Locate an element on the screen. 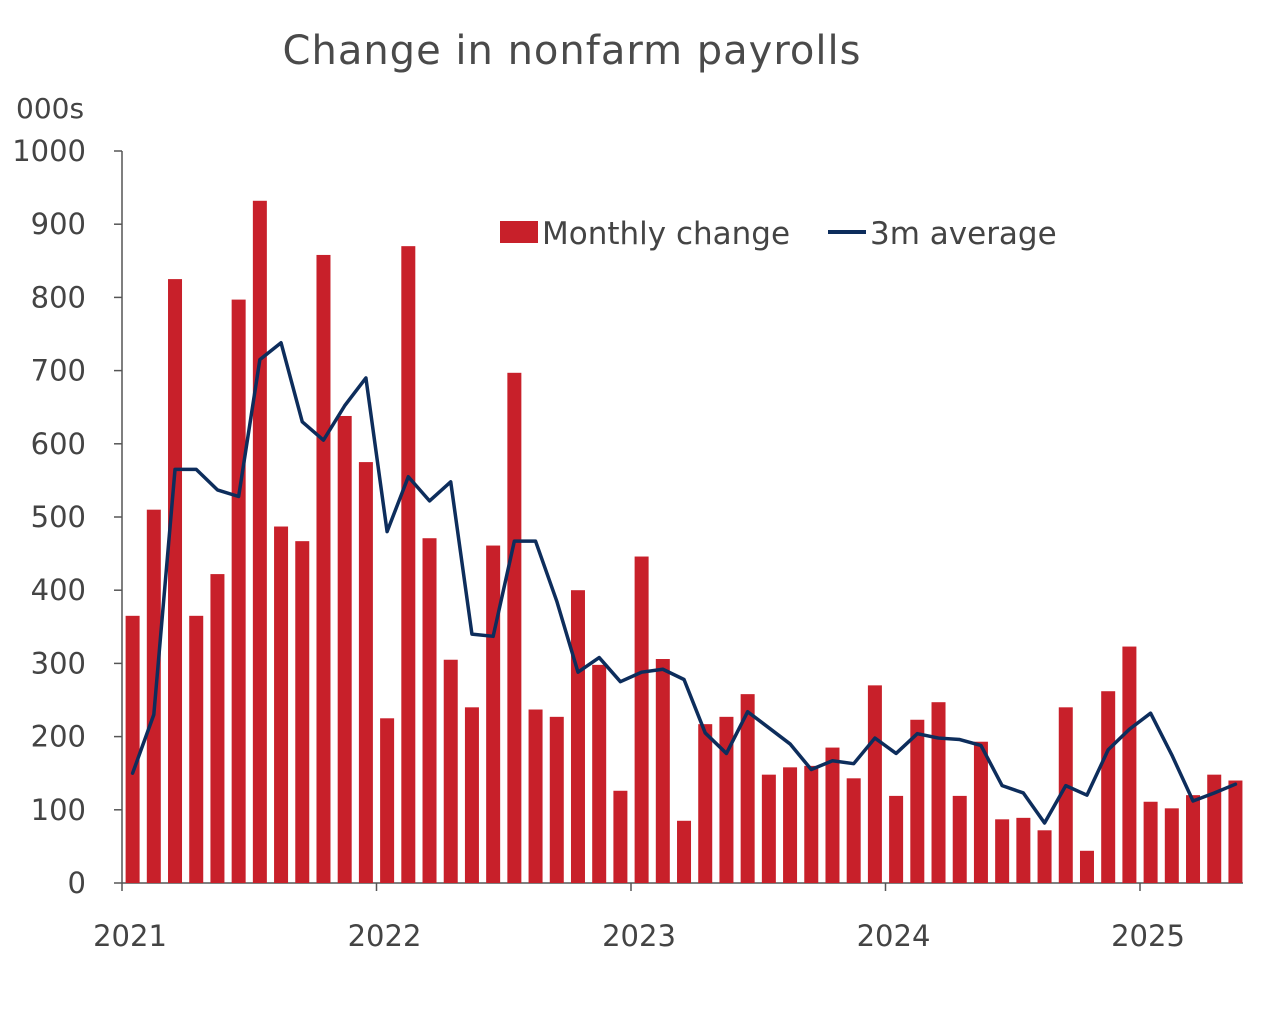 The image size is (1277, 1020). legend-label-3m-average: 3m average is located at coordinates (963, 234).